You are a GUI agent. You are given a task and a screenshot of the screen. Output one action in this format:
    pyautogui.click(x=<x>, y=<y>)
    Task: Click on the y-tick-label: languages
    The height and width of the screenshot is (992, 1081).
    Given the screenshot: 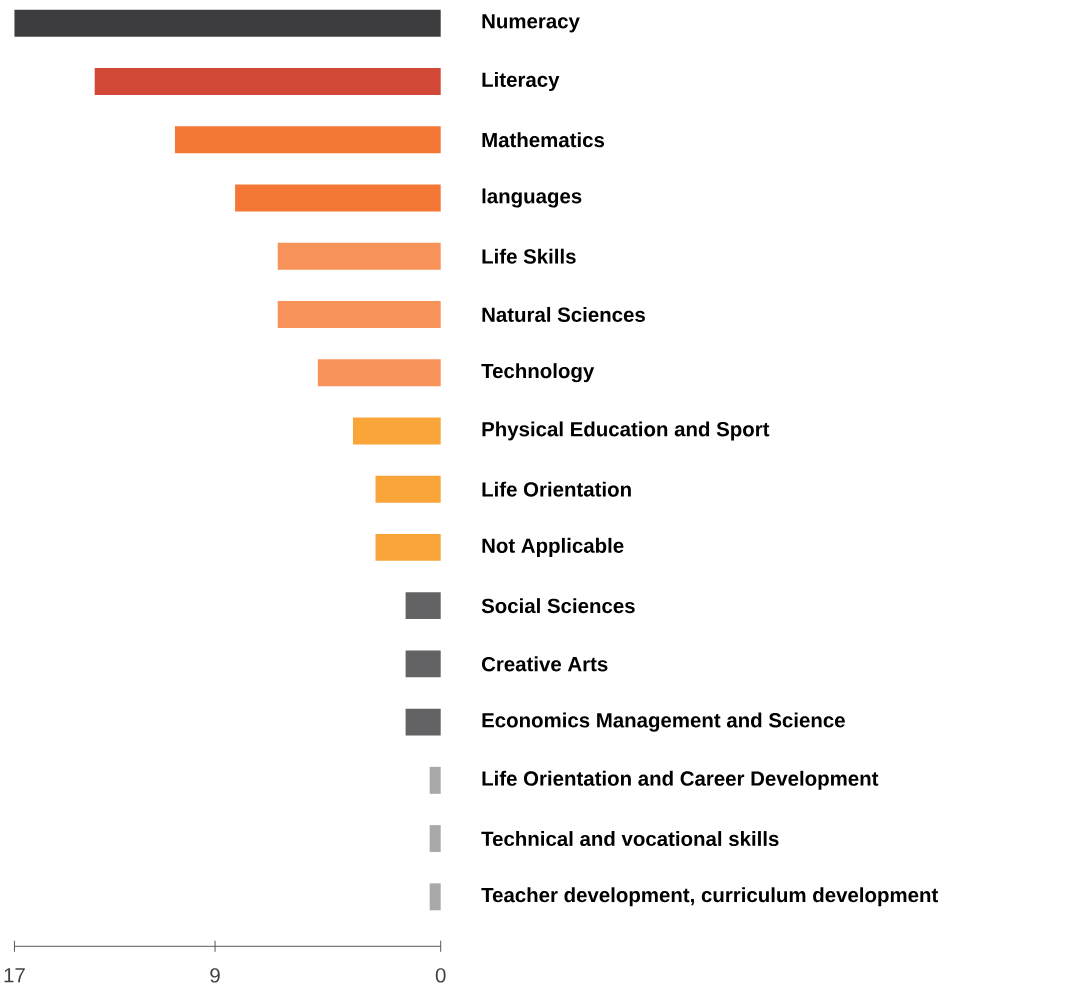 What is the action you would take?
    pyautogui.click(x=532, y=198)
    